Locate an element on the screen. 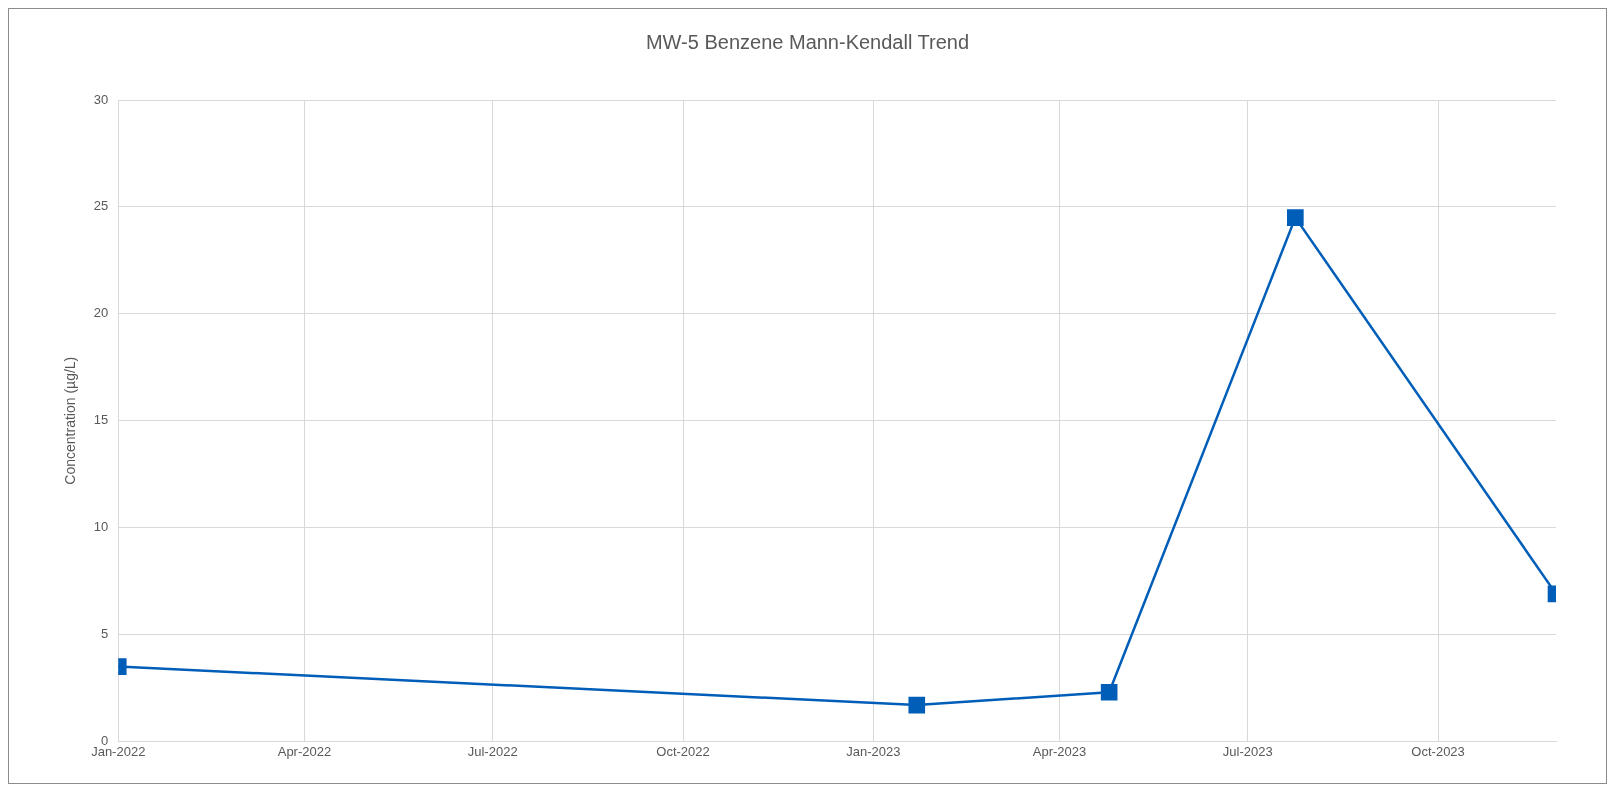 Image resolution: width=1615 pixels, height=792 pixels. x-tick-label: Jul-2022 is located at coordinates (492, 751).